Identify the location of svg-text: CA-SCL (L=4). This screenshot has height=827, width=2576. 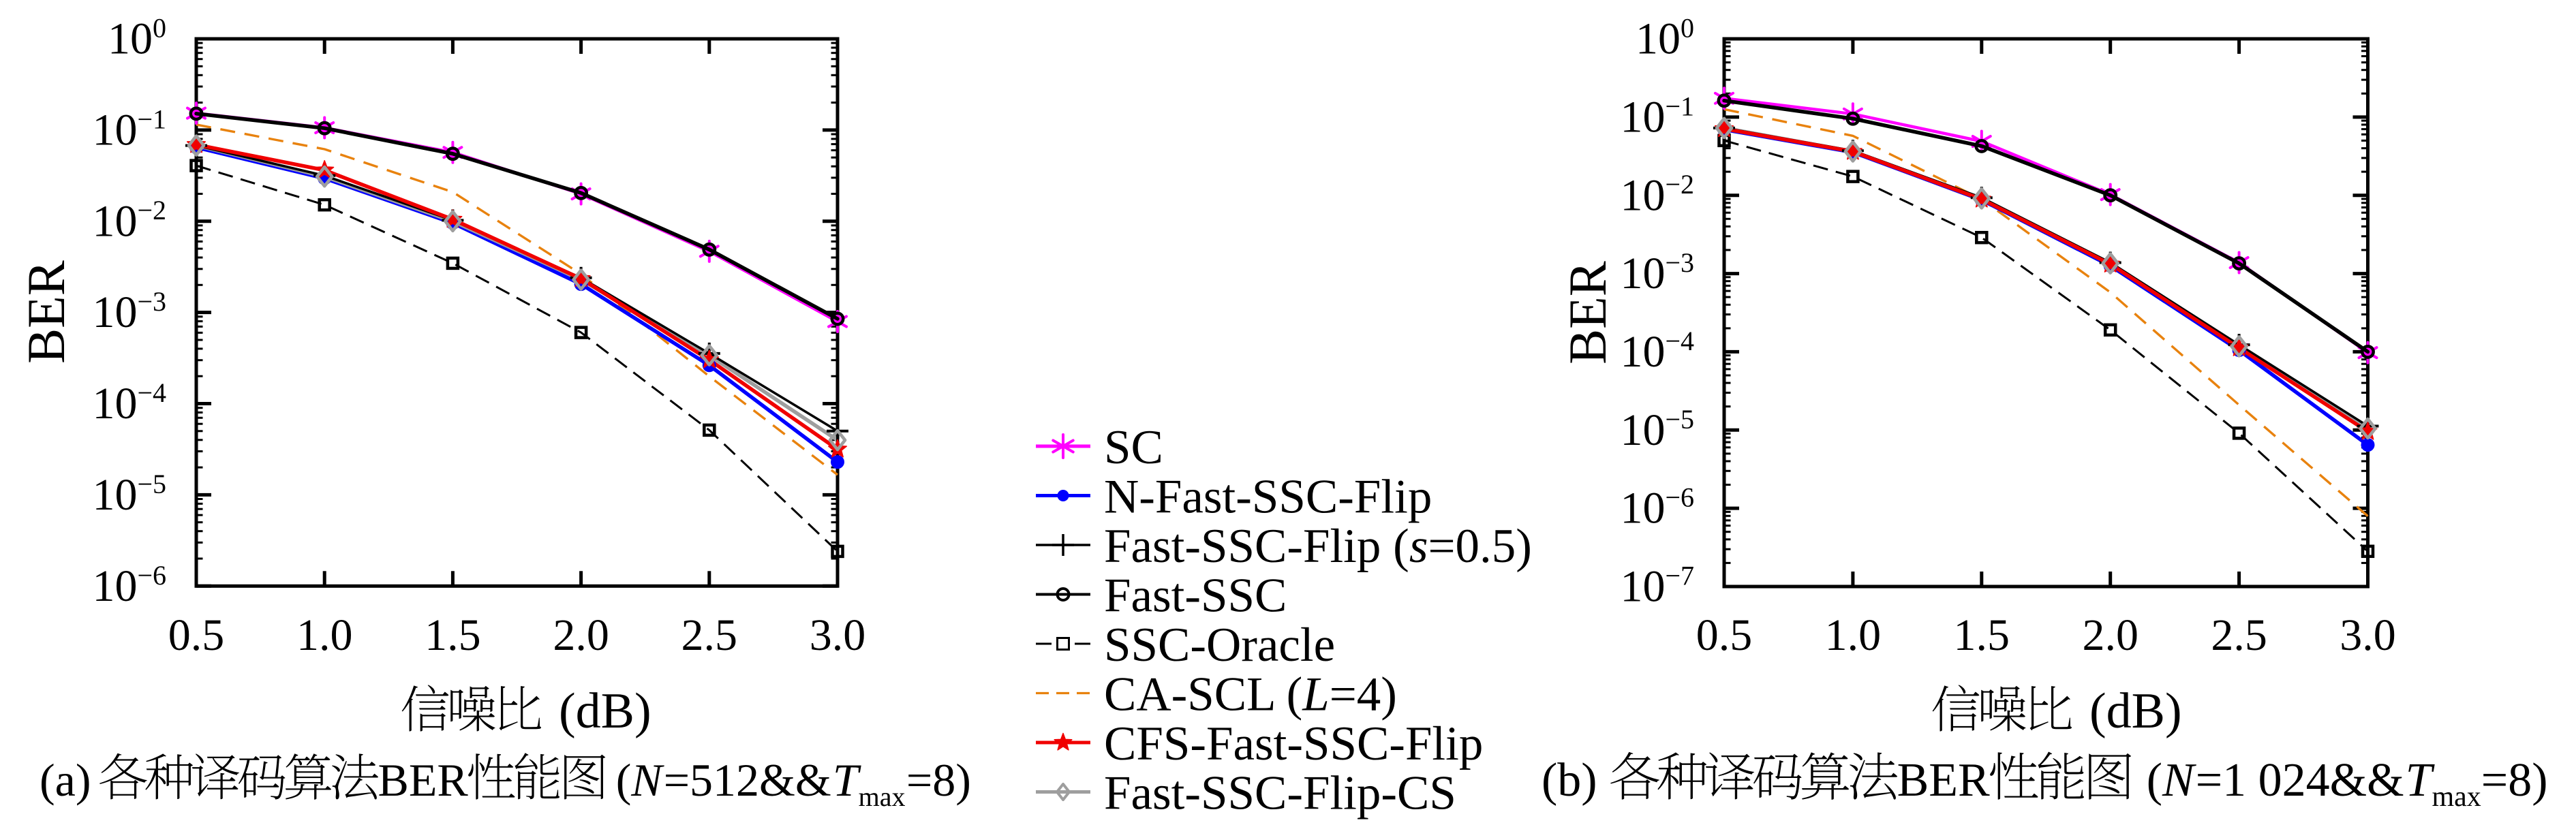
(1250, 694).